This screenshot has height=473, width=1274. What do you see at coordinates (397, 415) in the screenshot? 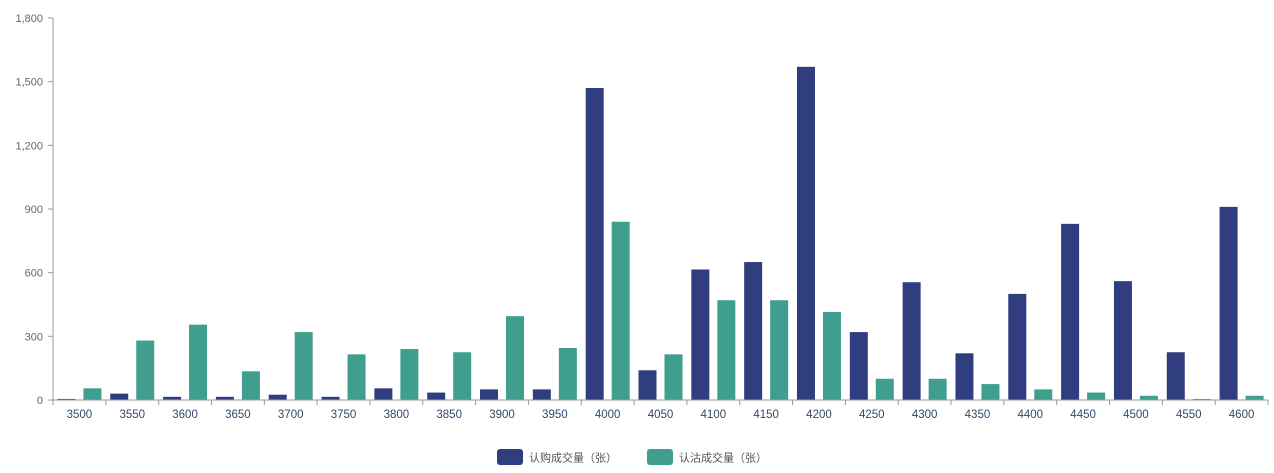
I see `x-tick-label: 3800` at bounding box center [397, 415].